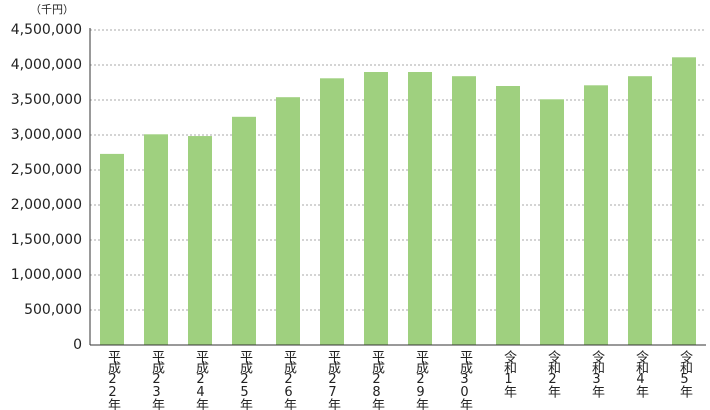 The width and height of the screenshot is (710, 410). I want to click on y-tick-label: 0, so click(77, 345).